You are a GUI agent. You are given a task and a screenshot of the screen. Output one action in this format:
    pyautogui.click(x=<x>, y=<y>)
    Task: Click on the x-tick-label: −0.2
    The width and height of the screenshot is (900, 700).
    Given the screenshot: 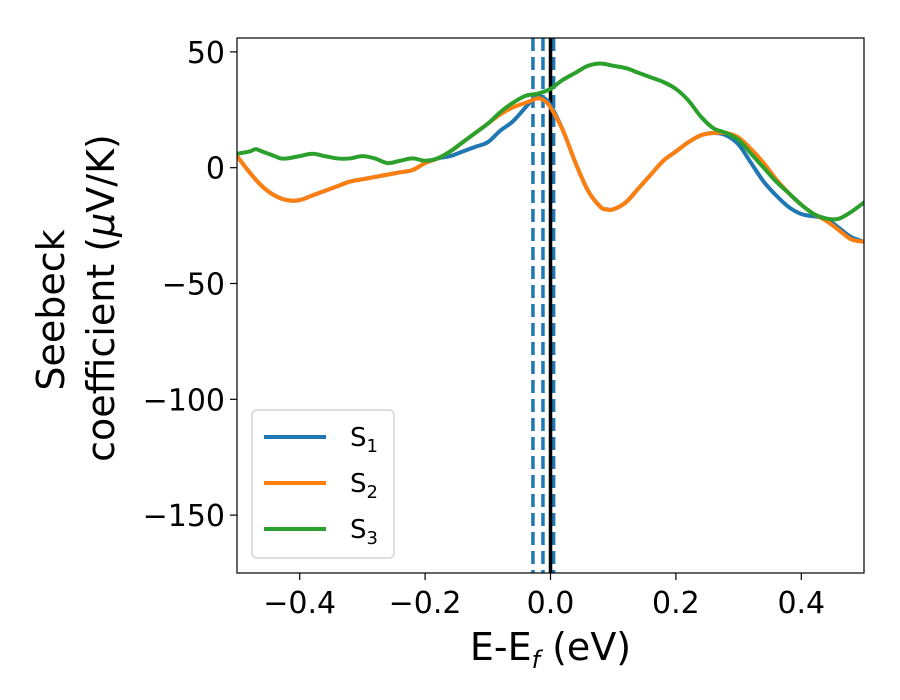 What is the action you would take?
    pyautogui.click(x=425, y=603)
    